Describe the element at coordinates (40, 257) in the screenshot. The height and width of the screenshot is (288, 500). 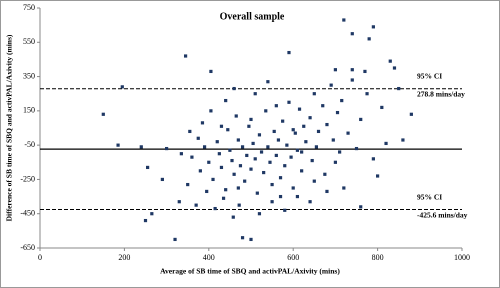
I see `x-tick-label: 0` at that location.